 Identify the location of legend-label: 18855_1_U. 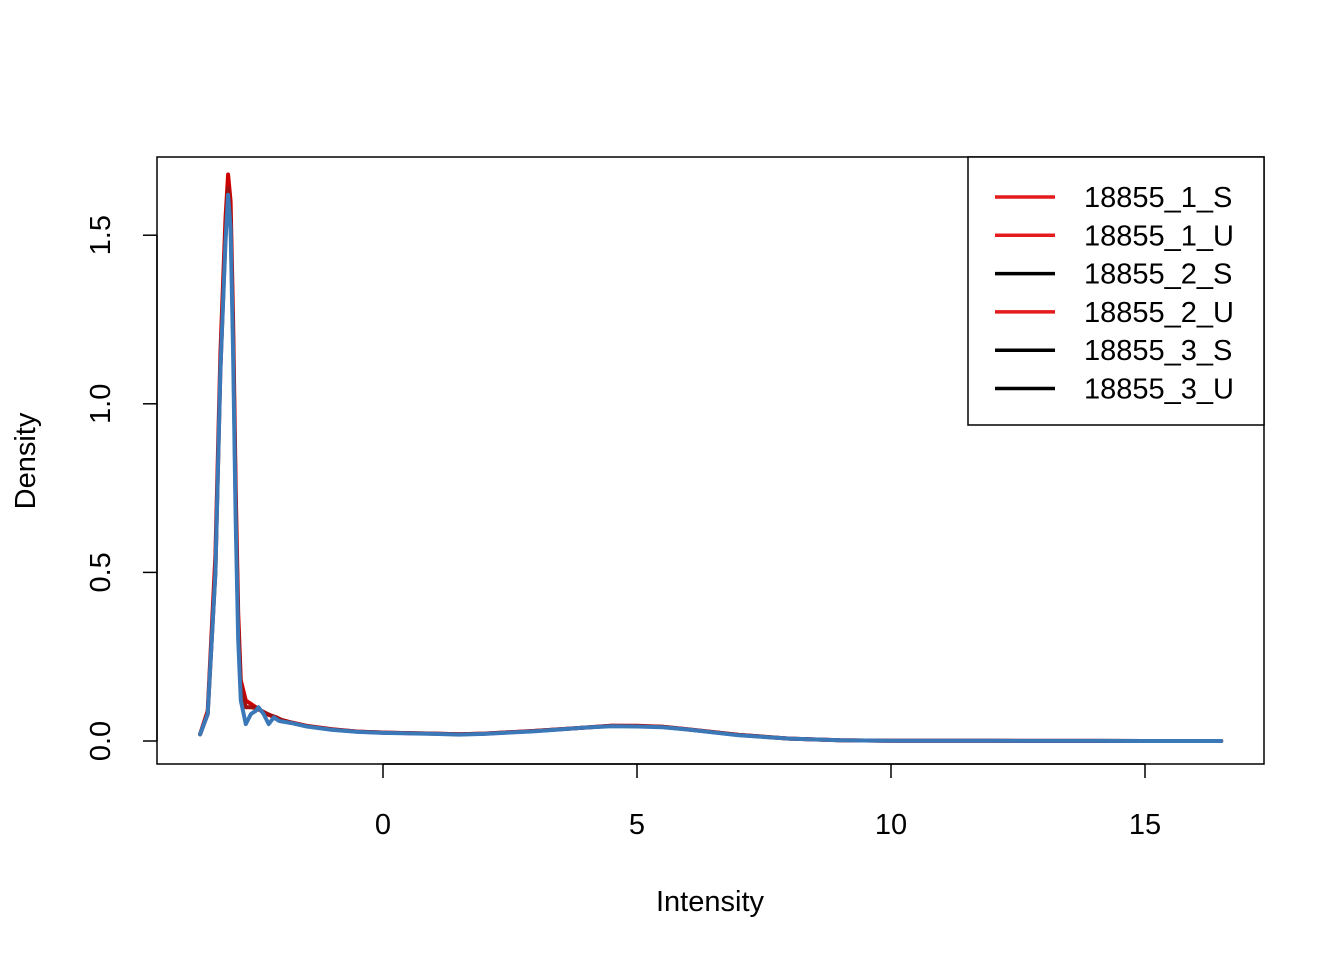
(1159, 236).